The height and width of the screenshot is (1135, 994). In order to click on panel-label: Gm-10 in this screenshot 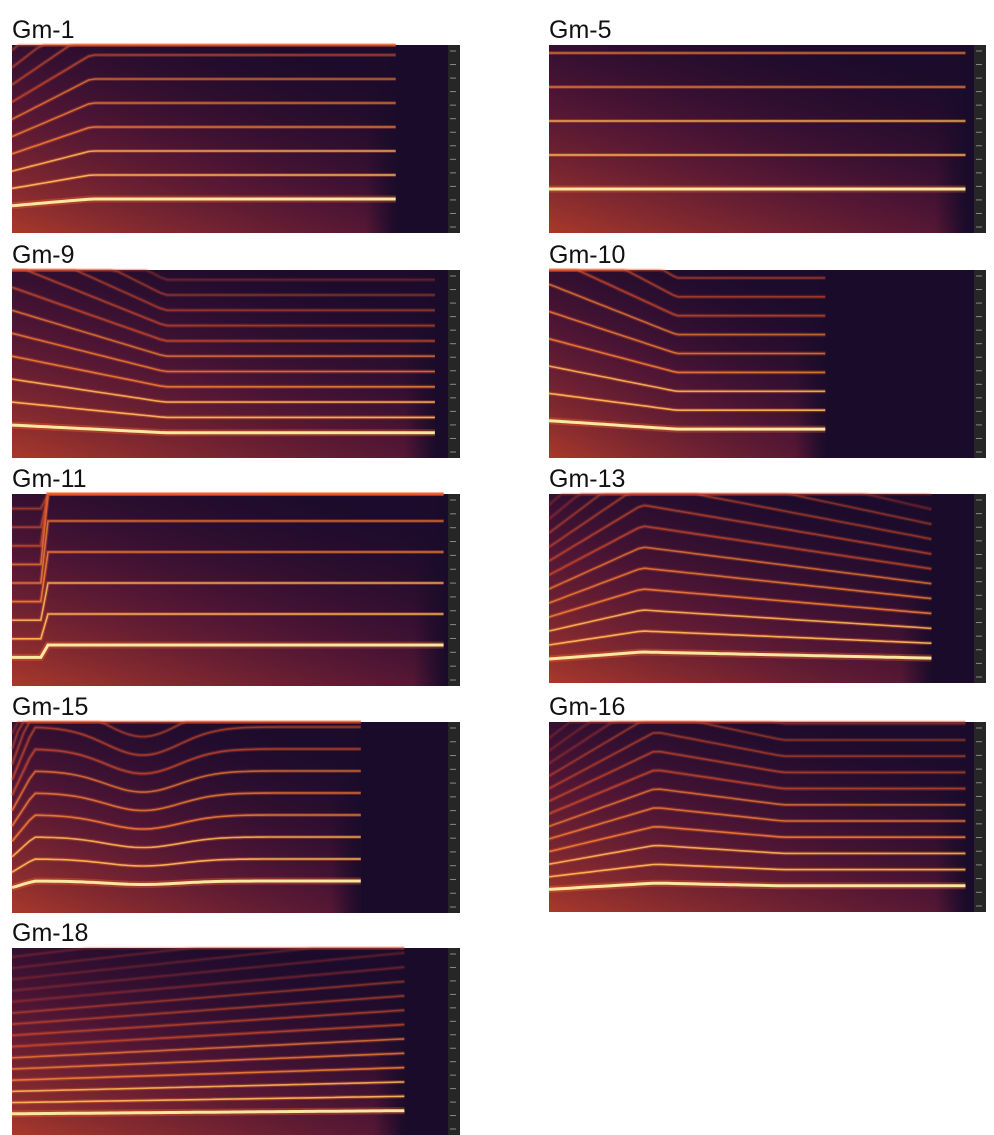, I will do `click(587, 255)`.